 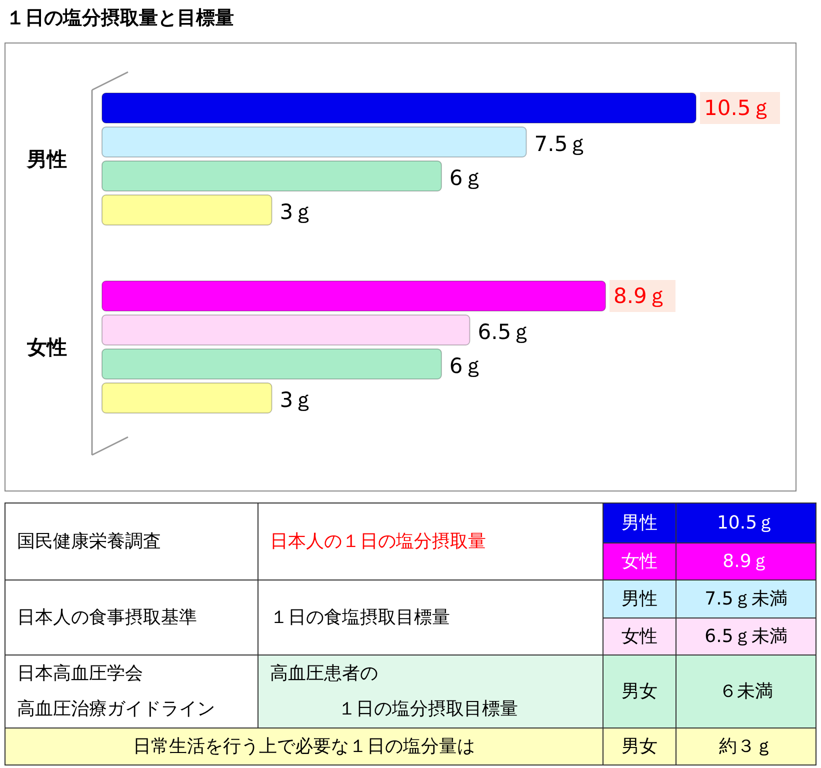 What do you see at coordinates (46, 347) in the screenshot?
I see `y-tick-label: 女性` at bounding box center [46, 347].